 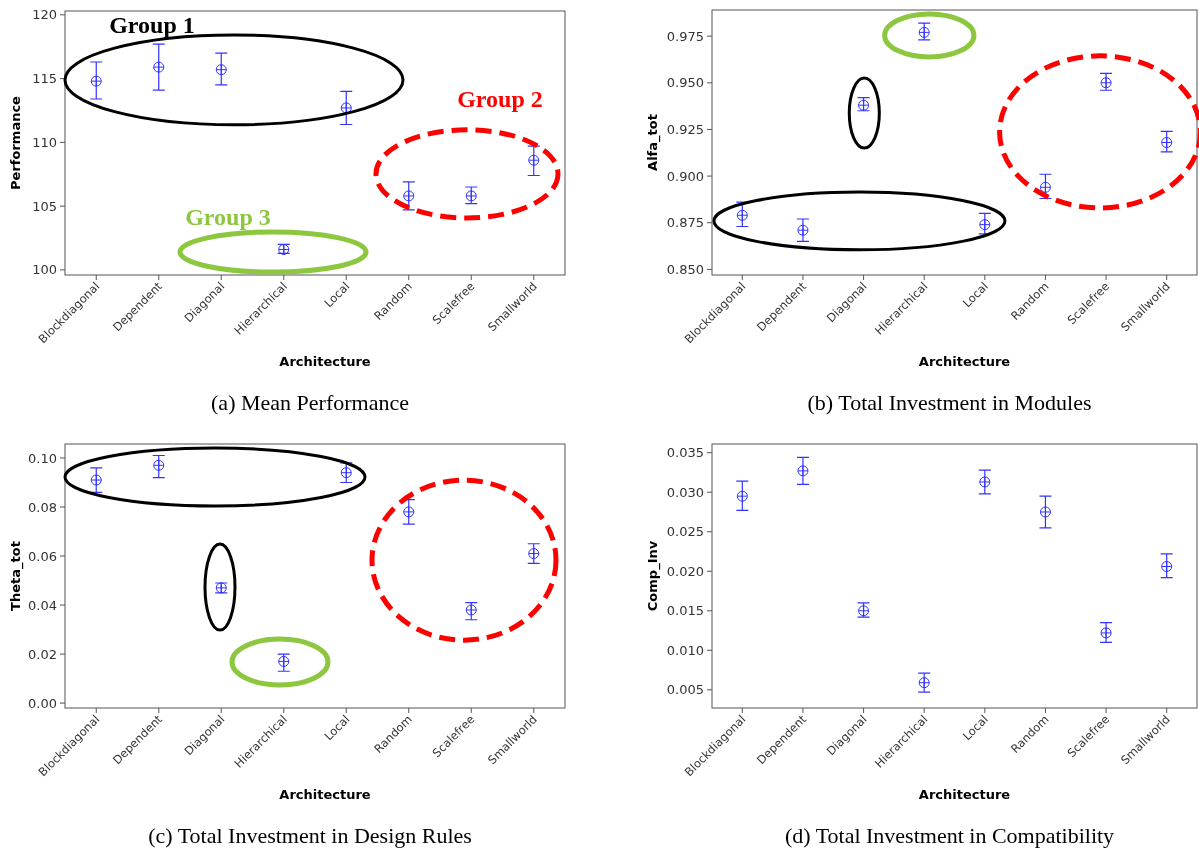 What do you see at coordinates (44, 206) in the screenshot?
I see `y-tick-label: 105` at bounding box center [44, 206].